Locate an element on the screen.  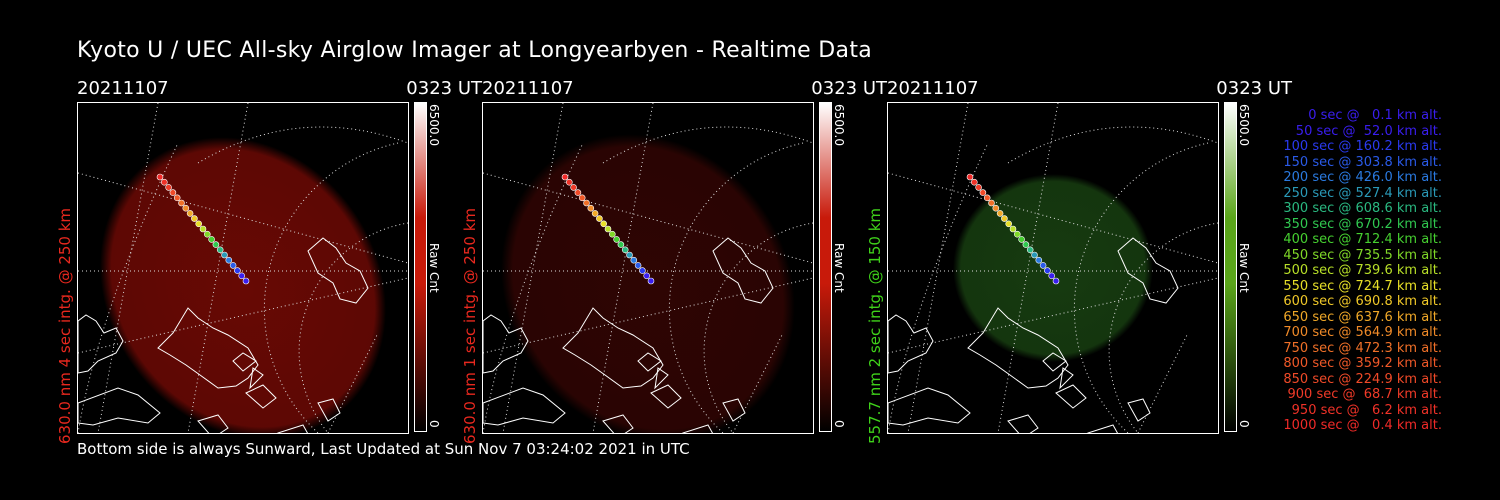
legend-entry: 1000 sec @ 0.4 km alt. is located at coordinates (1362, 425).